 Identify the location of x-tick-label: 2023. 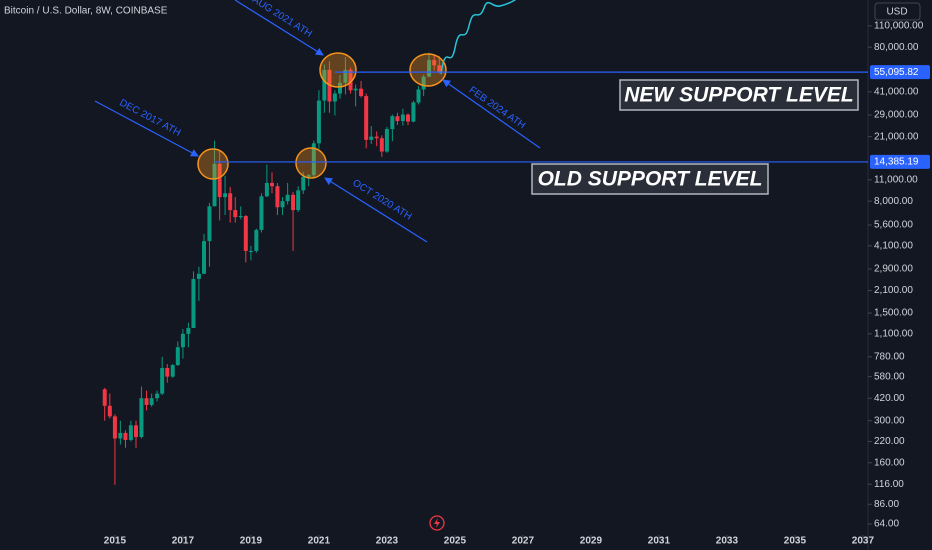
(387, 541).